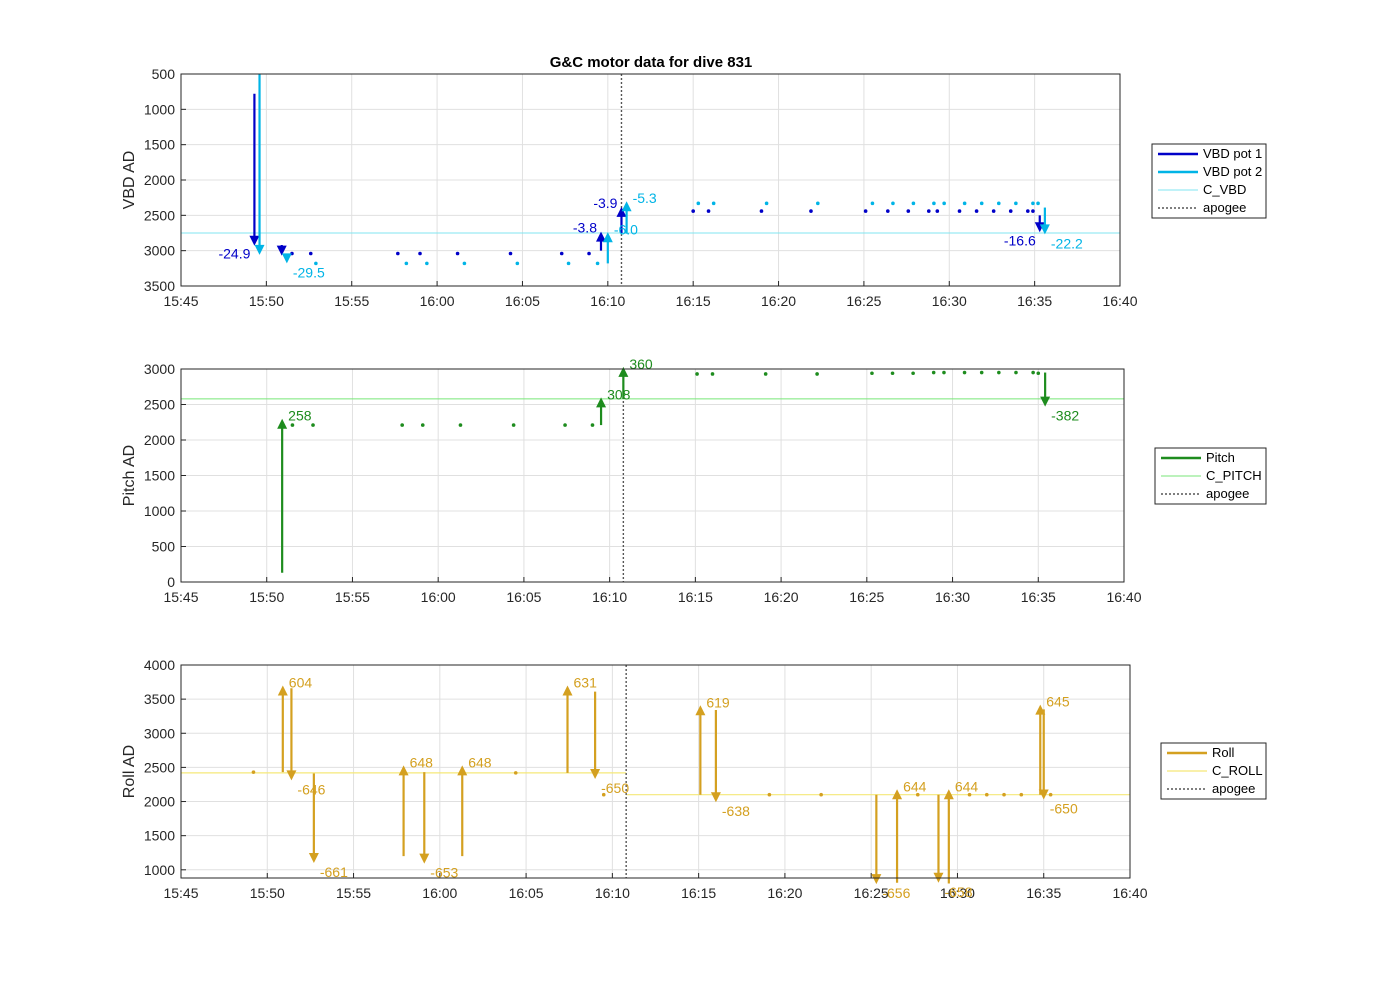 The height and width of the screenshot is (986, 1400). What do you see at coordinates (180, 597) in the screenshot?
I see `x-tick-label: 15:45` at bounding box center [180, 597].